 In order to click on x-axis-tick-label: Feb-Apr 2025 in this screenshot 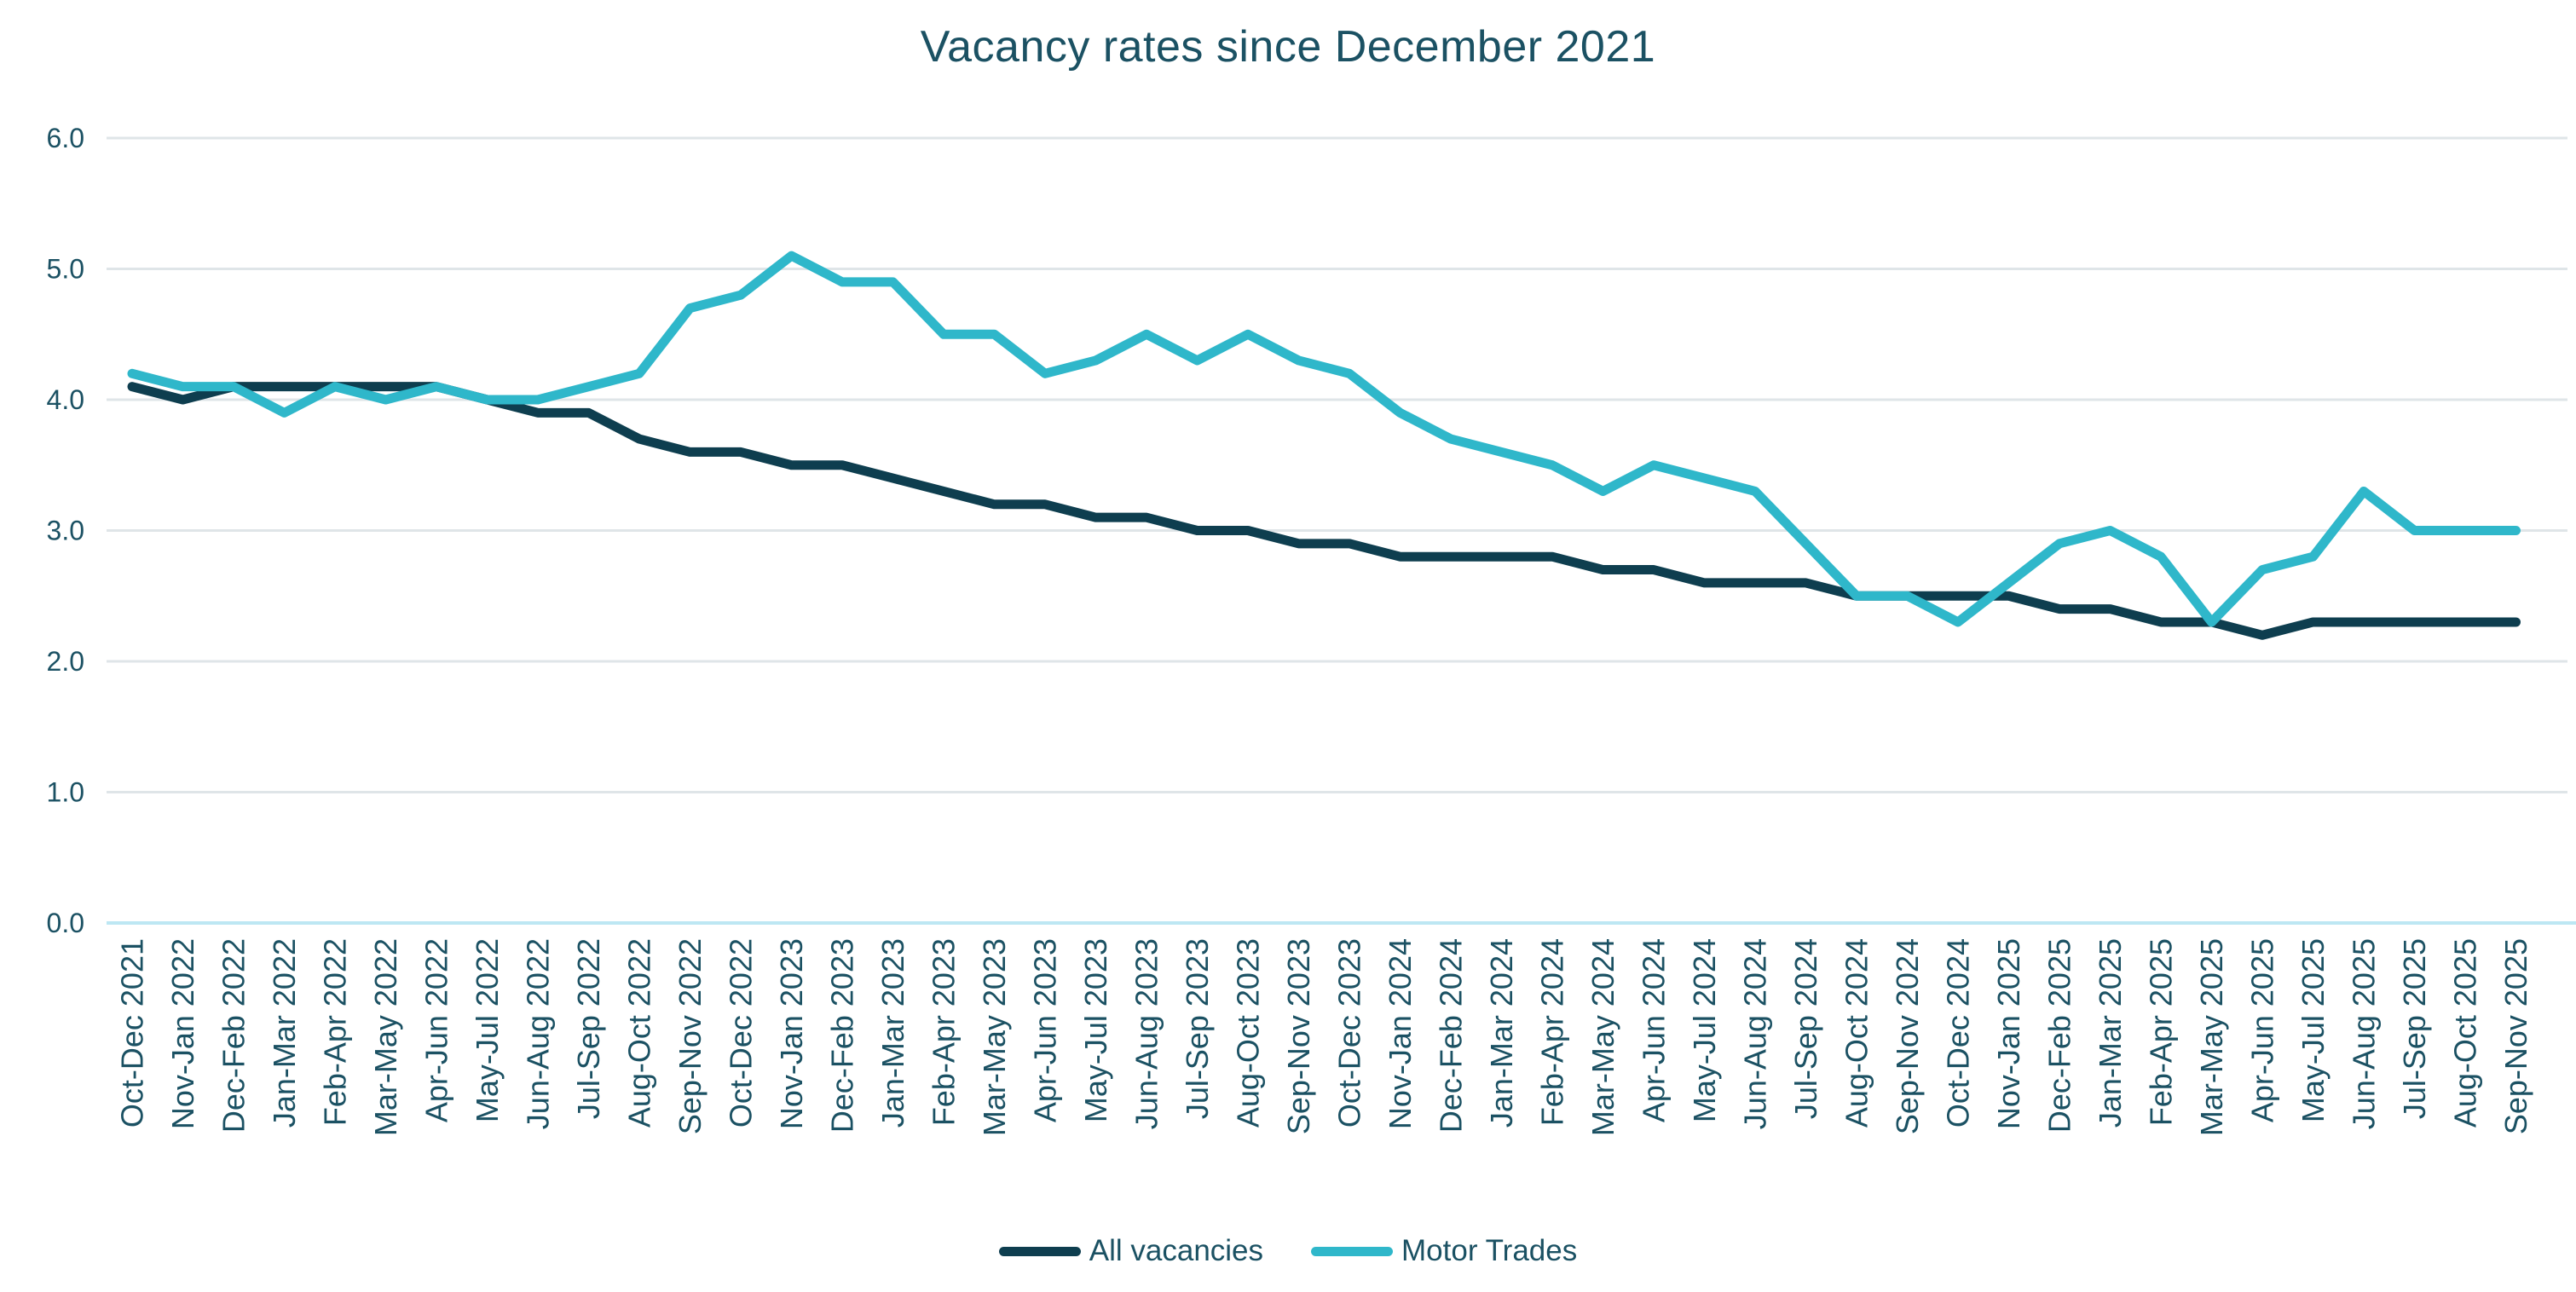, I will do `click(2161, 1032)`.